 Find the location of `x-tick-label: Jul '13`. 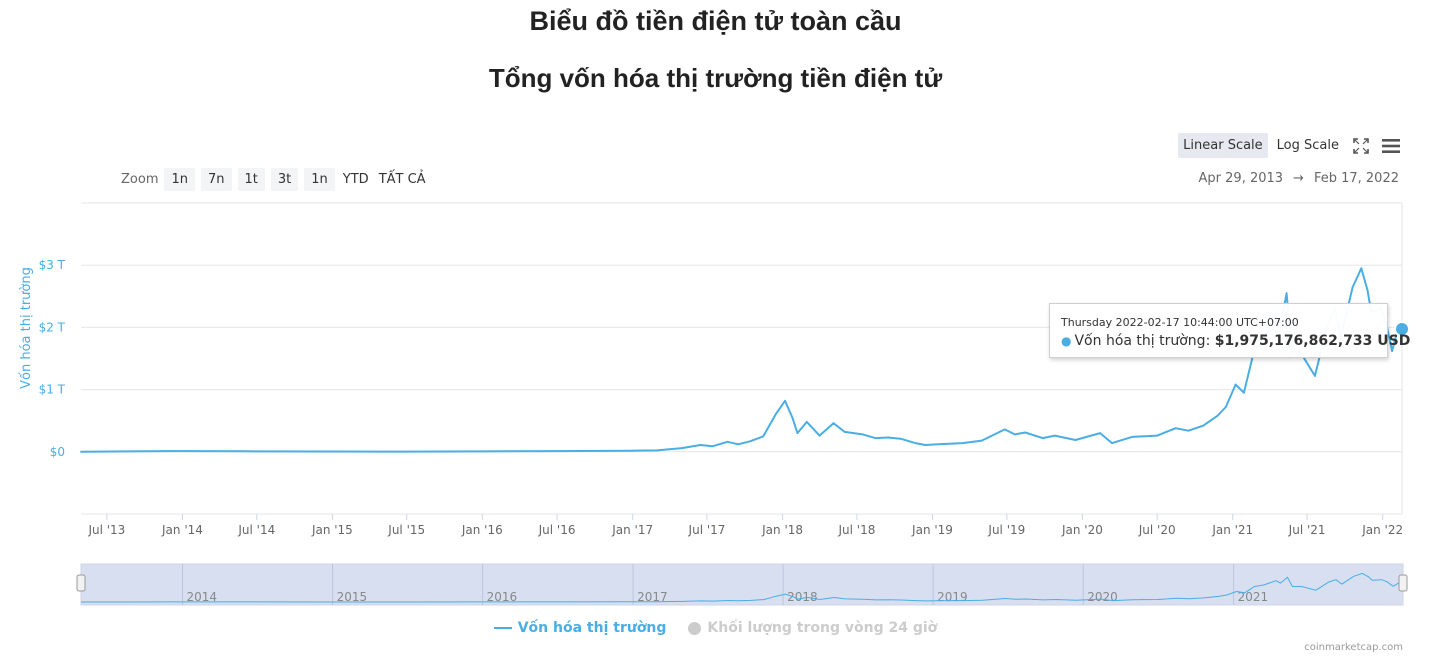

x-tick-label: Jul '13 is located at coordinates (106, 530).